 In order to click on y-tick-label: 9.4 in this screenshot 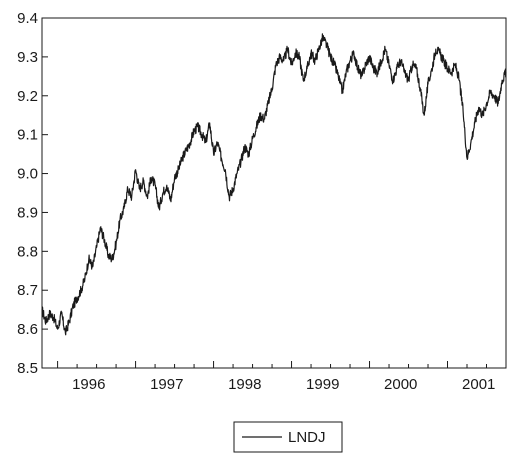, I will do `click(27, 18)`.